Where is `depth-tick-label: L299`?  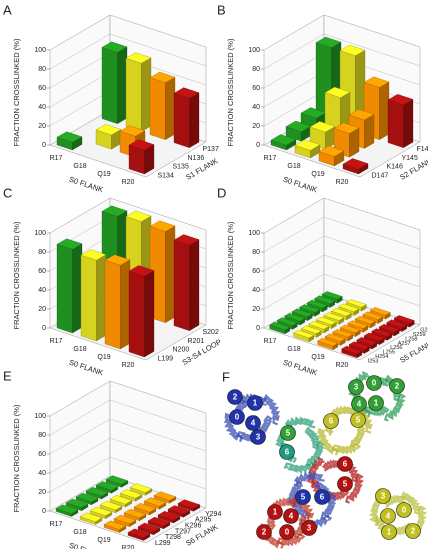 depth-tick-label: L299 is located at coordinates (163, 543).